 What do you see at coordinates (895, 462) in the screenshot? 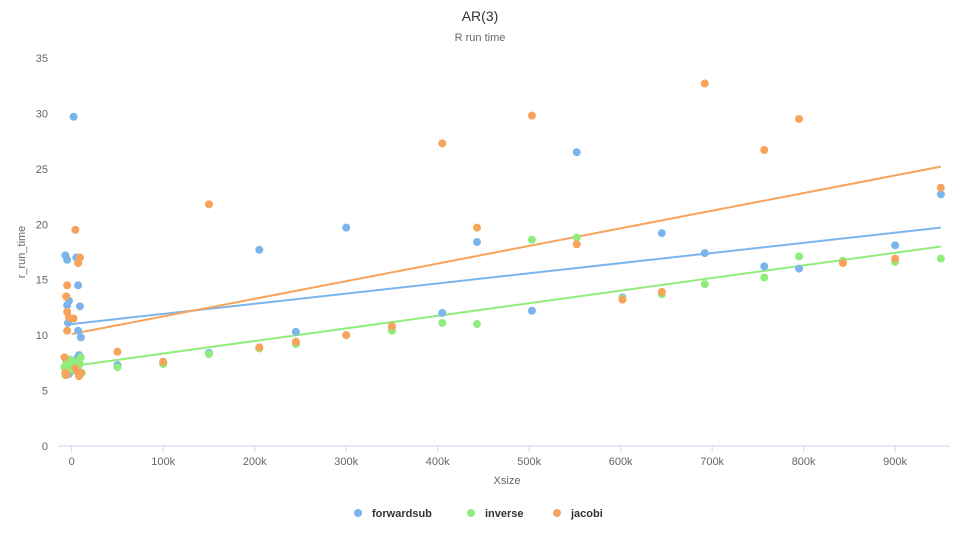
I see `x-tick-label: 900k` at bounding box center [895, 462].